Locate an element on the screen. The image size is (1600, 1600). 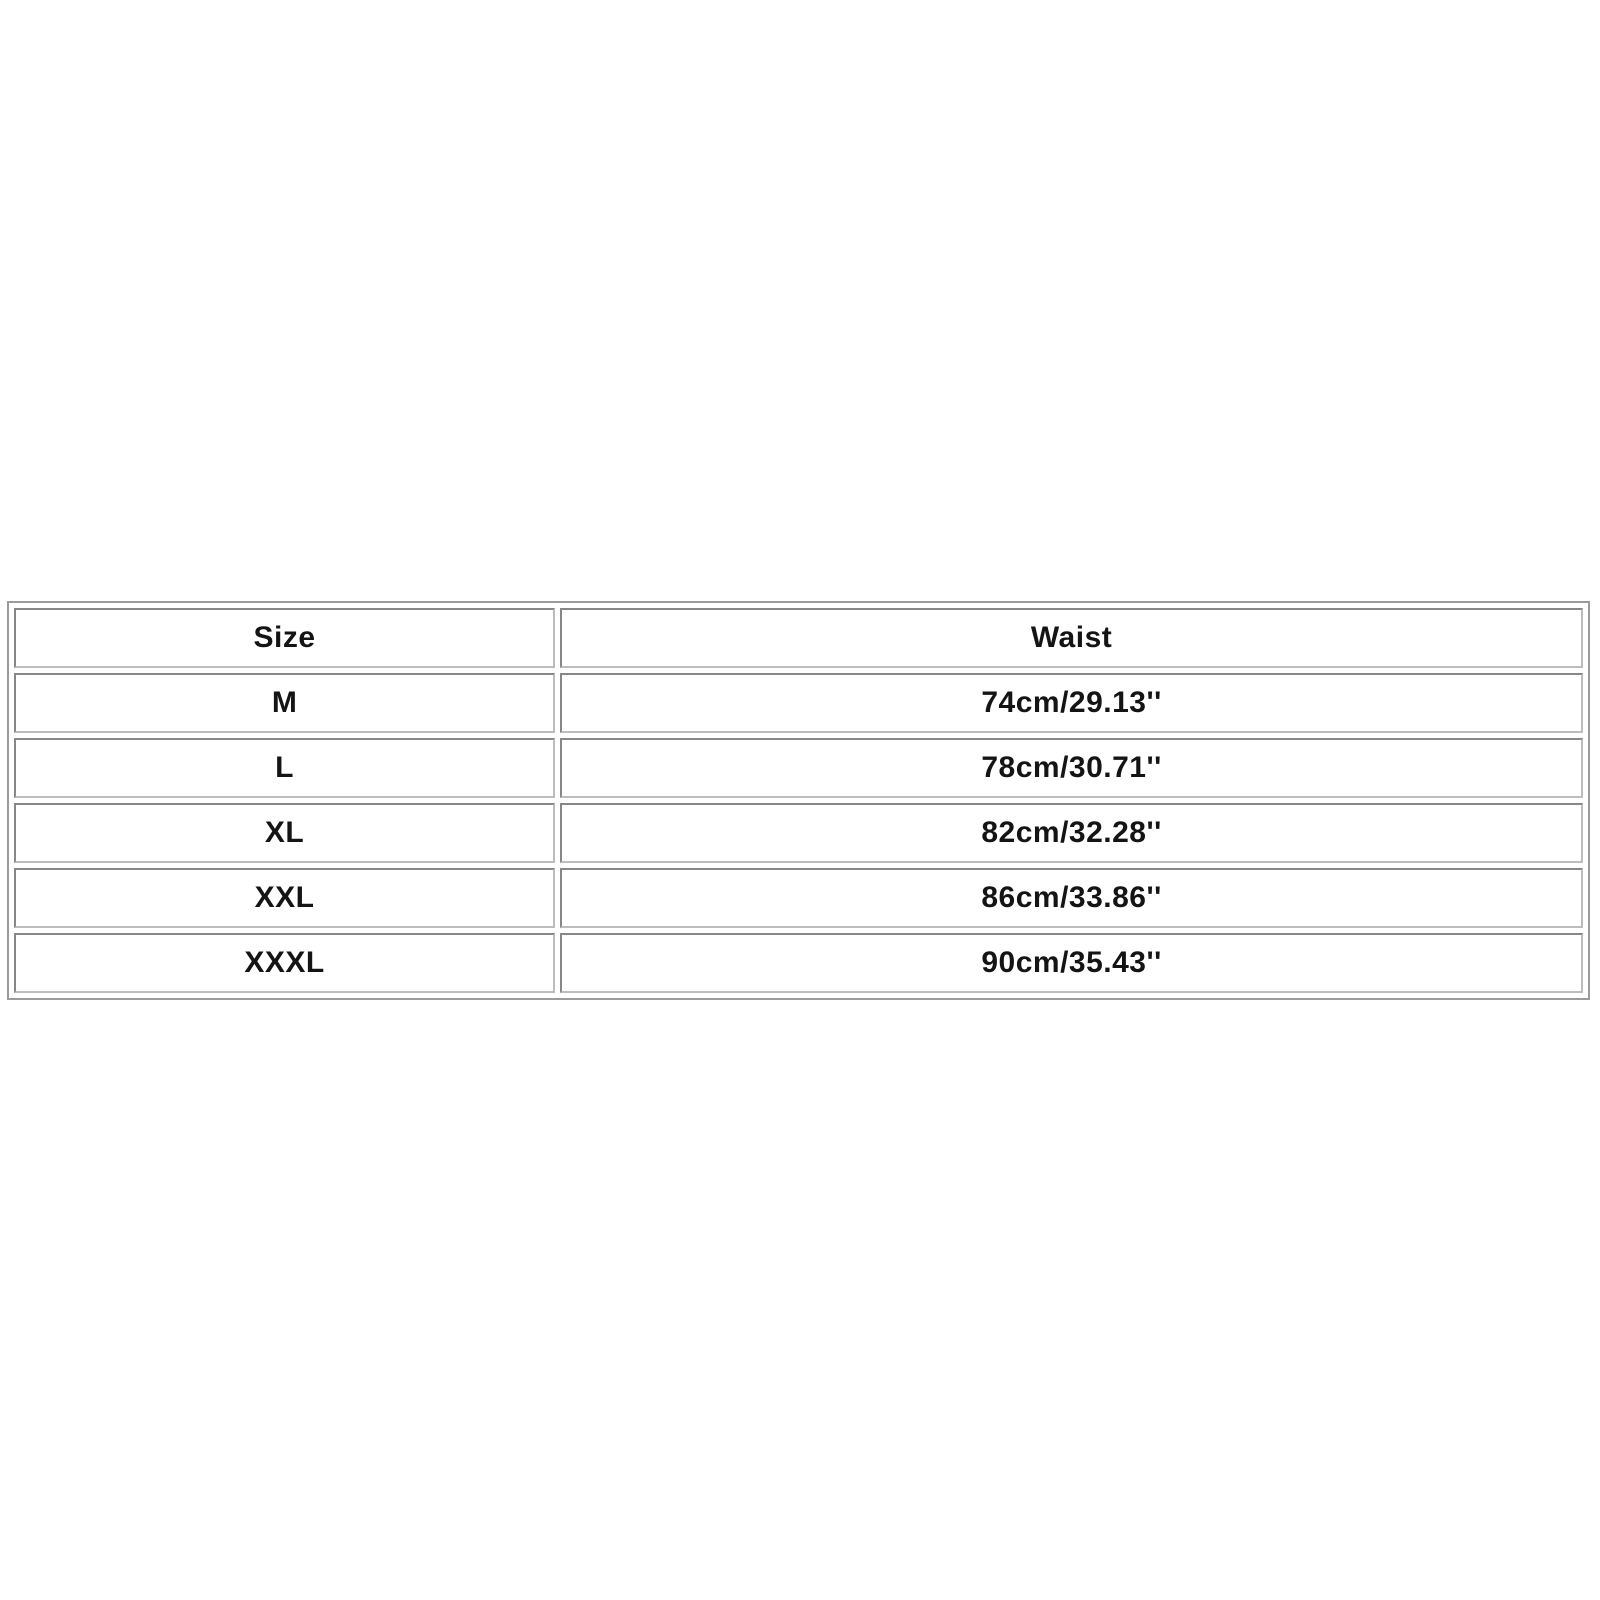
table-row-xxxl: XXXL 90cm/35.43'' is located at coordinates (798, 963).